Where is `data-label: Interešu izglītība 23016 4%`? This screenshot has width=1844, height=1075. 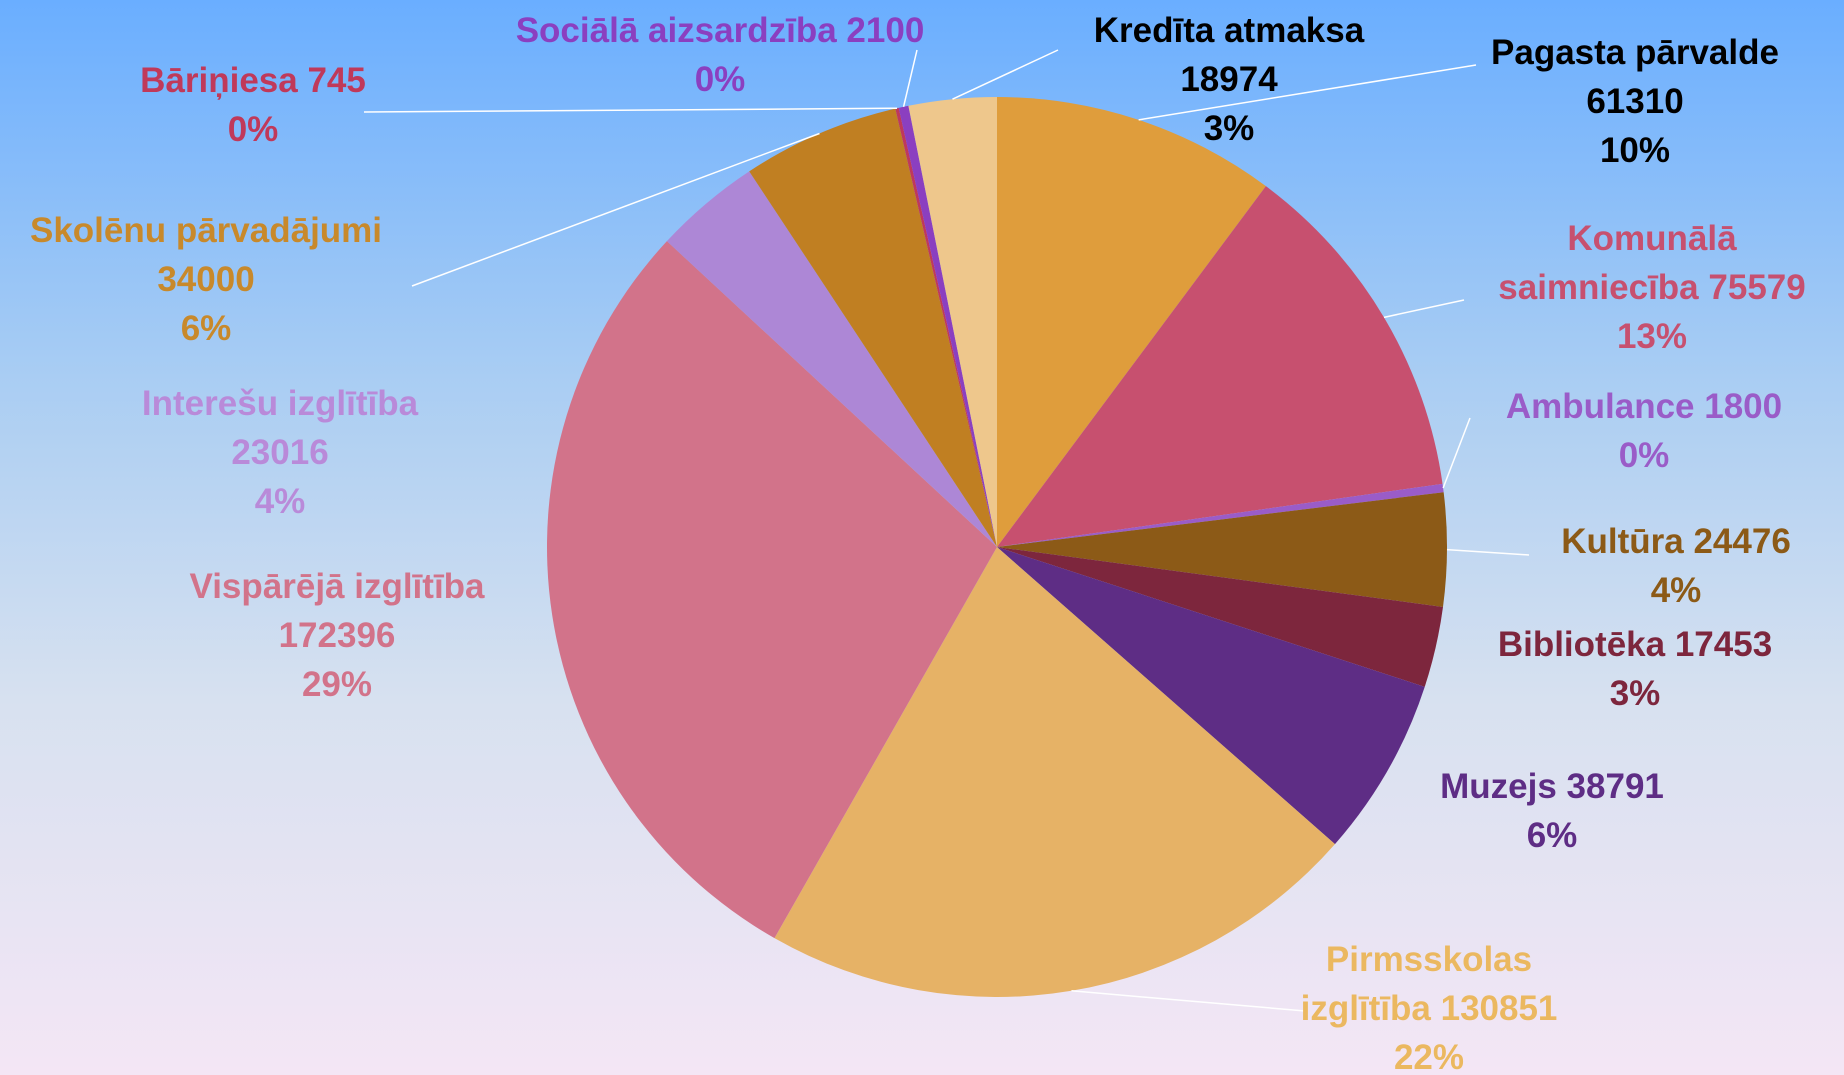 data-label: Interešu izglītība 23016 4% is located at coordinates (280, 452).